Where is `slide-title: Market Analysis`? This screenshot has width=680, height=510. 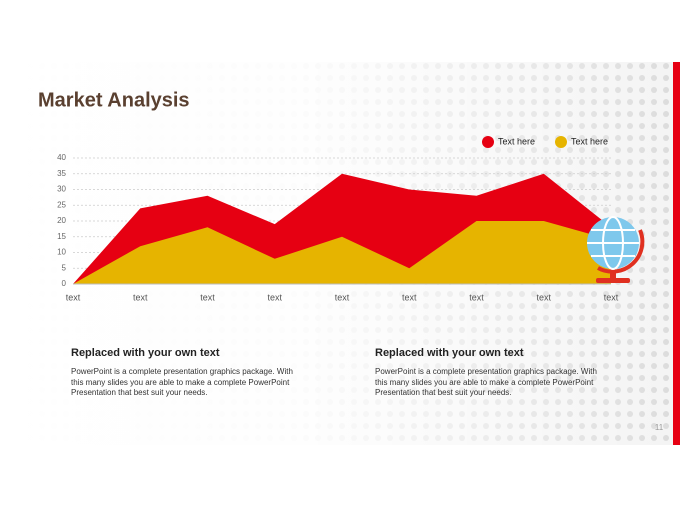 slide-title: Market Analysis is located at coordinates (114, 100).